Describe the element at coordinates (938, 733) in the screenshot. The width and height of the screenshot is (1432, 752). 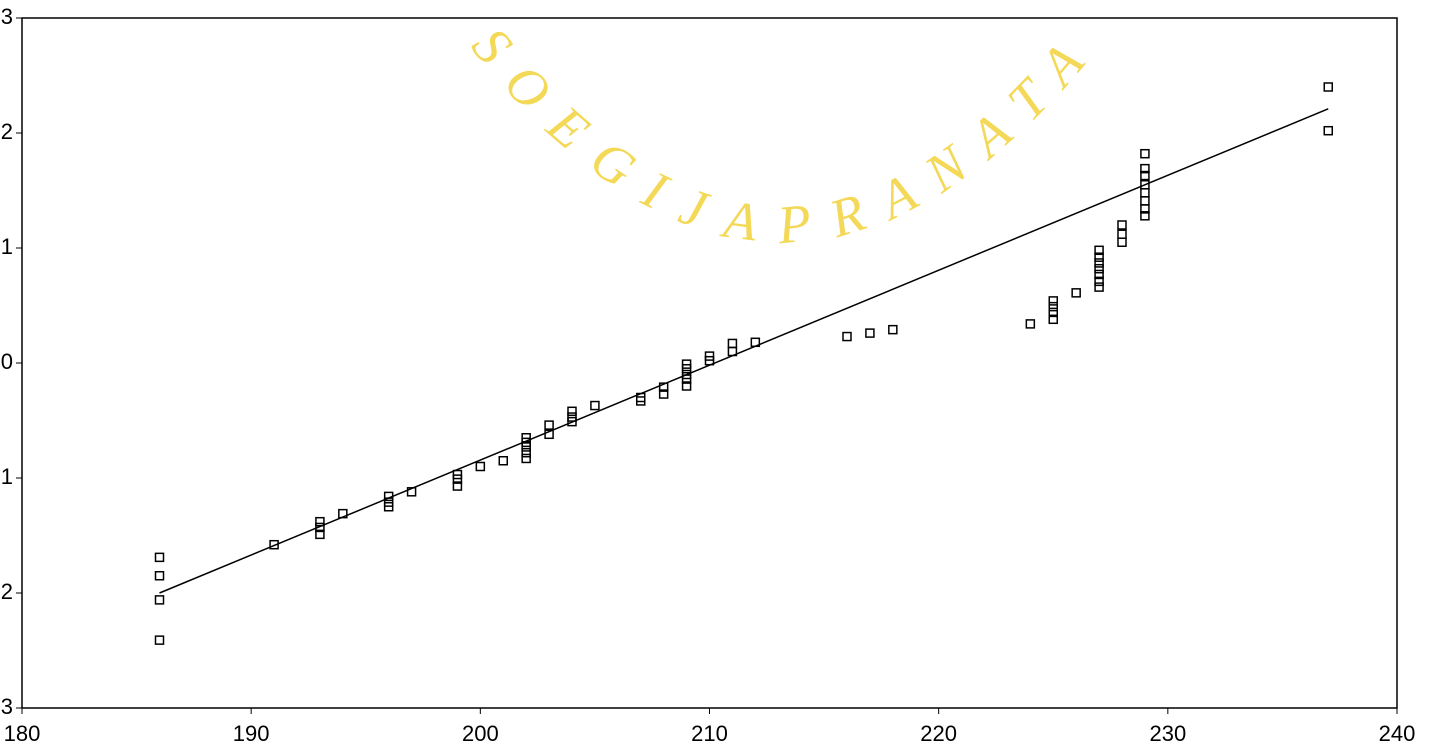
I see `x-tick-label: 220` at that location.